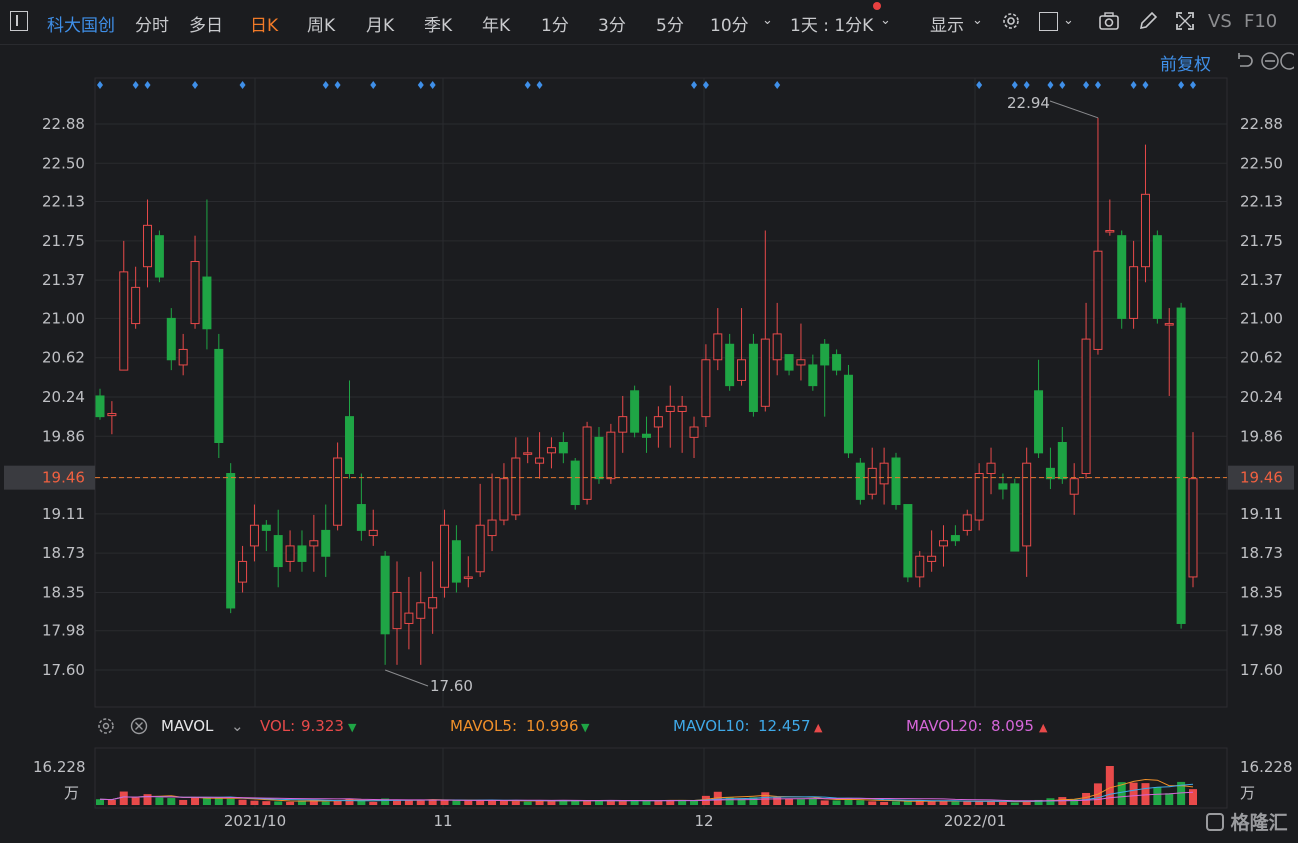  What do you see at coordinates (321, 26) in the screenshot?
I see `tab-weekly-k: 周K` at bounding box center [321, 26].